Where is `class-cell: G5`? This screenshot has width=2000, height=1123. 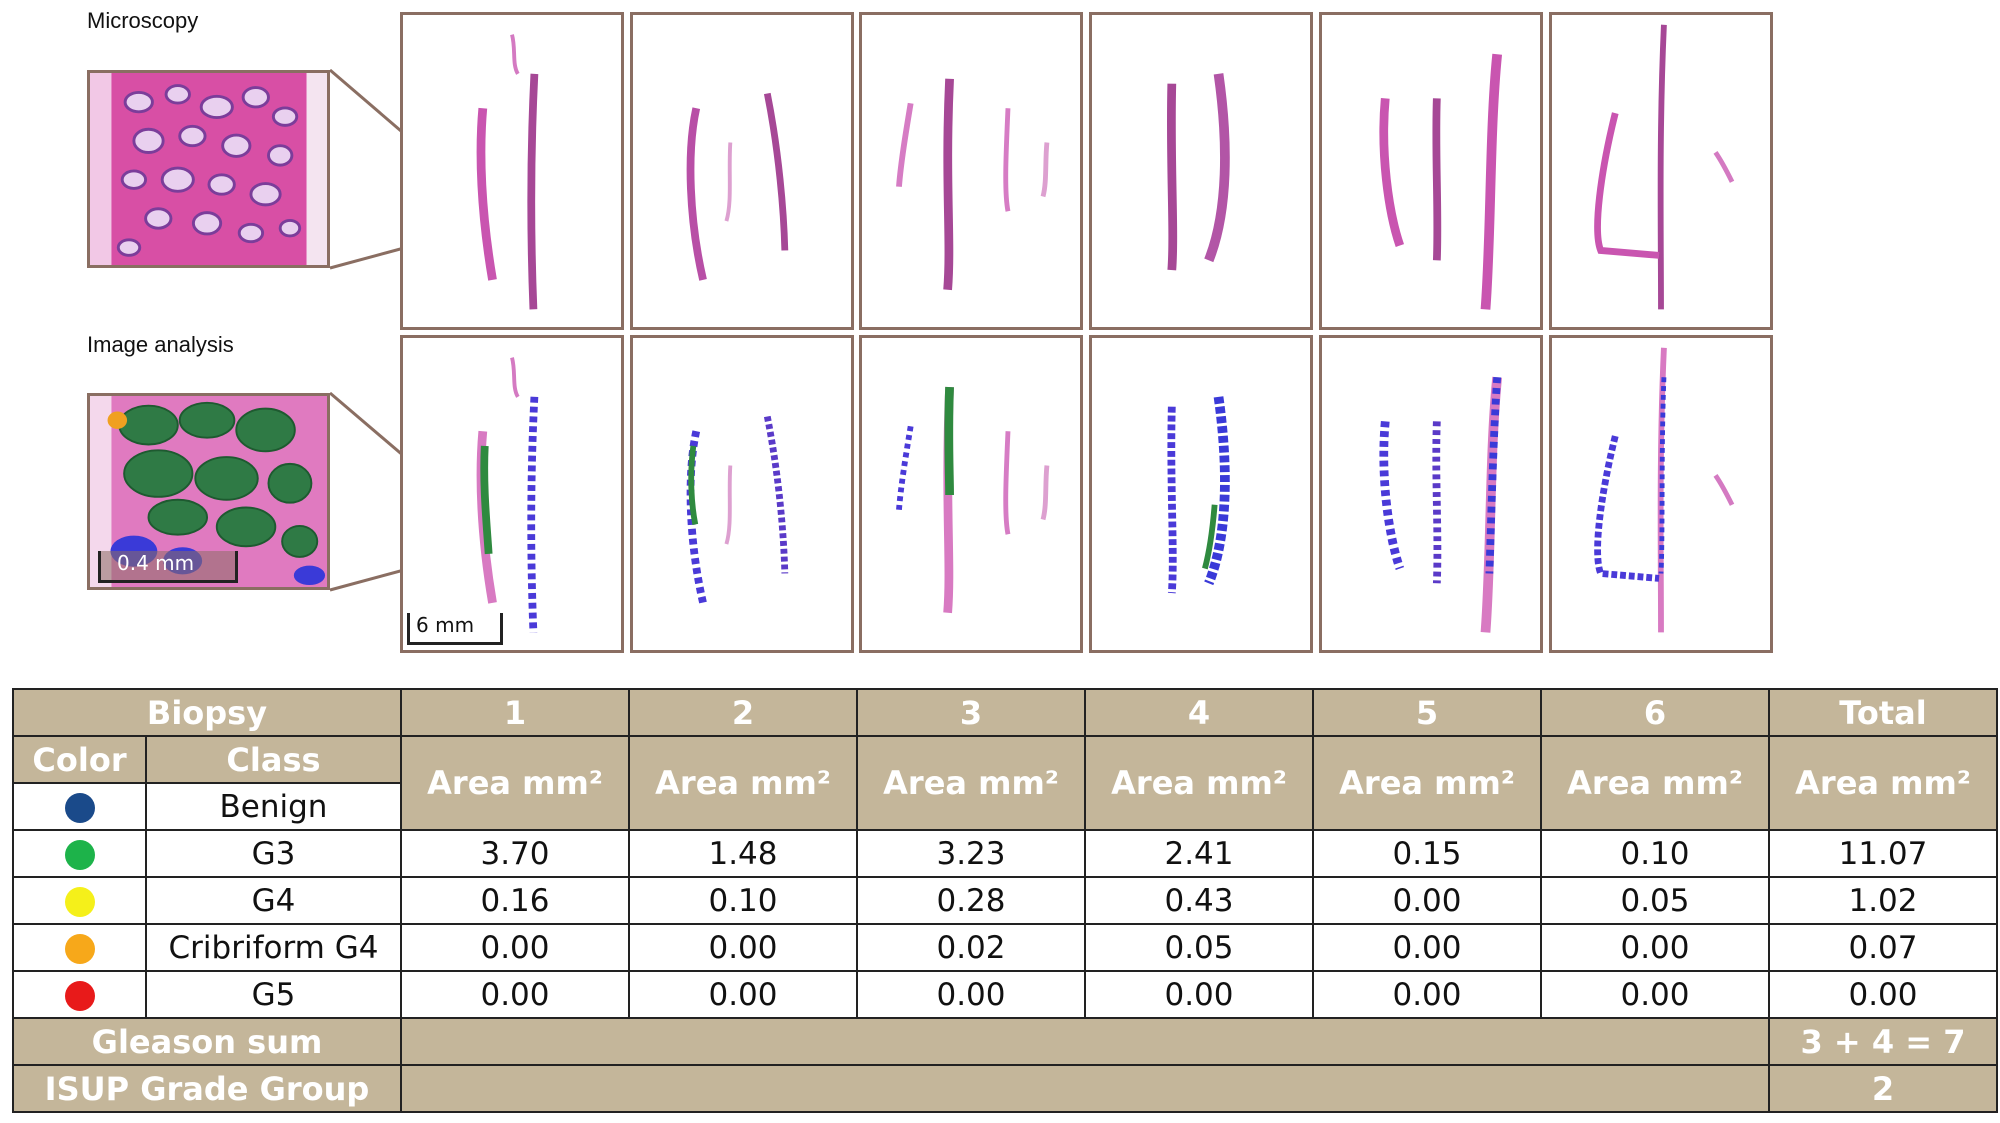
class-cell: G5 is located at coordinates (273, 994).